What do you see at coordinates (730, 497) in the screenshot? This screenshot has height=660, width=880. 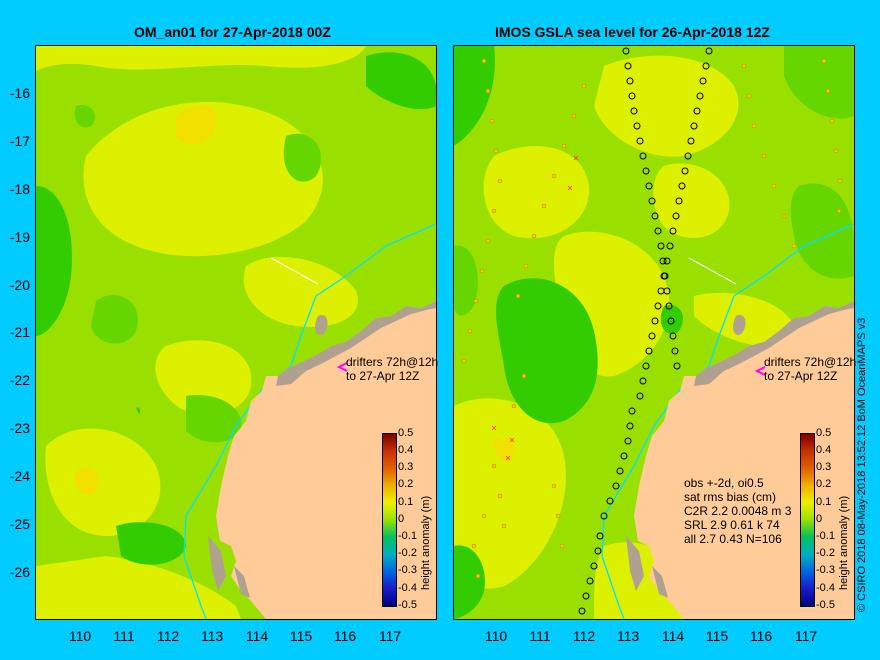 I see `stats-line: sat rms bias (cm)` at bounding box center [730, 497].